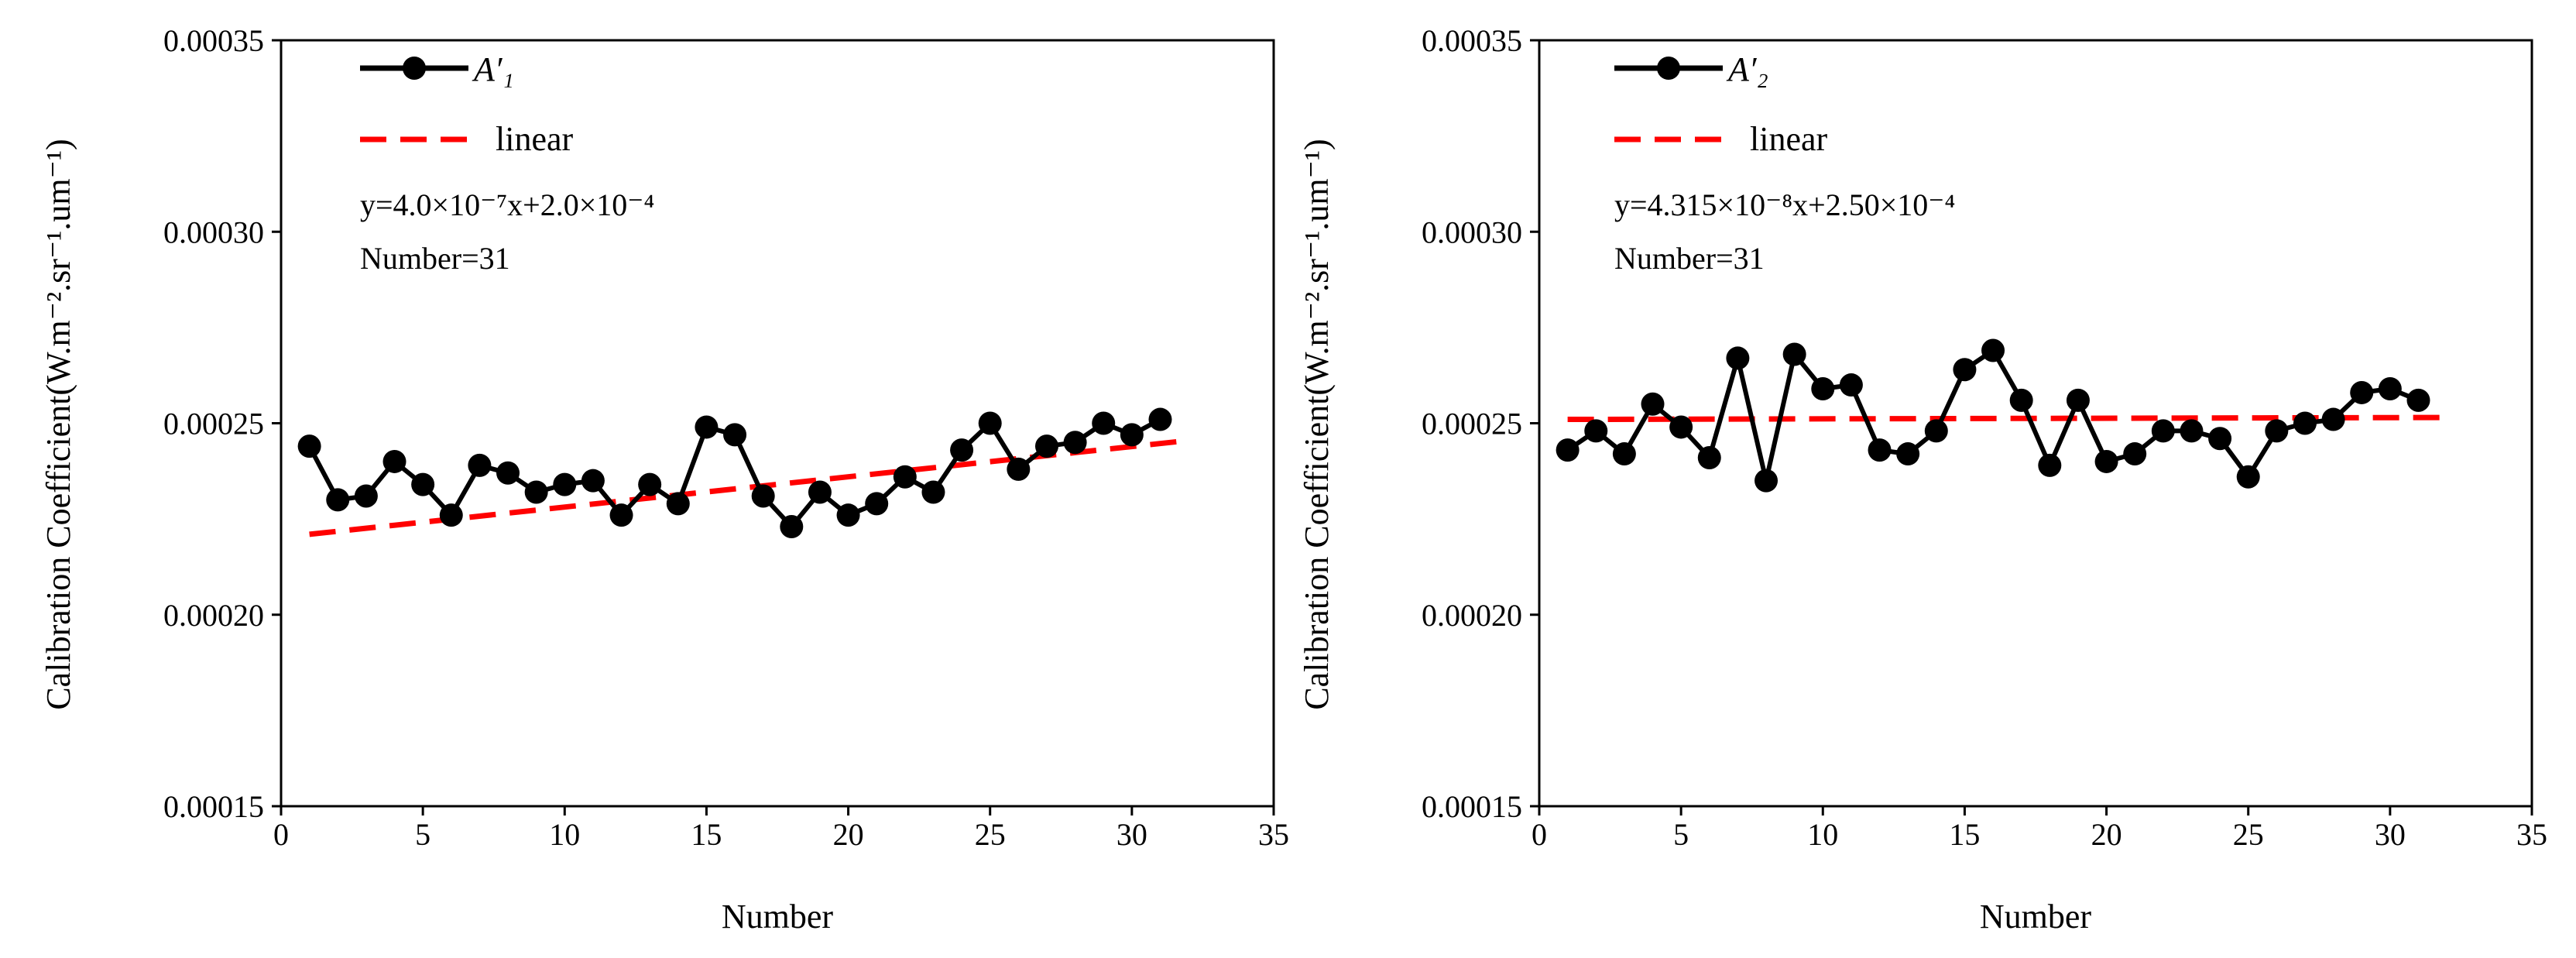  What do you see at coordinates (1472, 806) in the screenshot?
I see `y-tick-label: 0.00015` at bounding box center [1472, 806].